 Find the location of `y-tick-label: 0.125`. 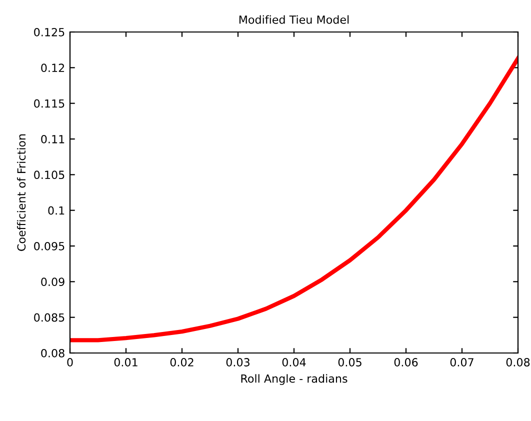

y-tick-label: 0.125 is located at coordinates (49, 32).